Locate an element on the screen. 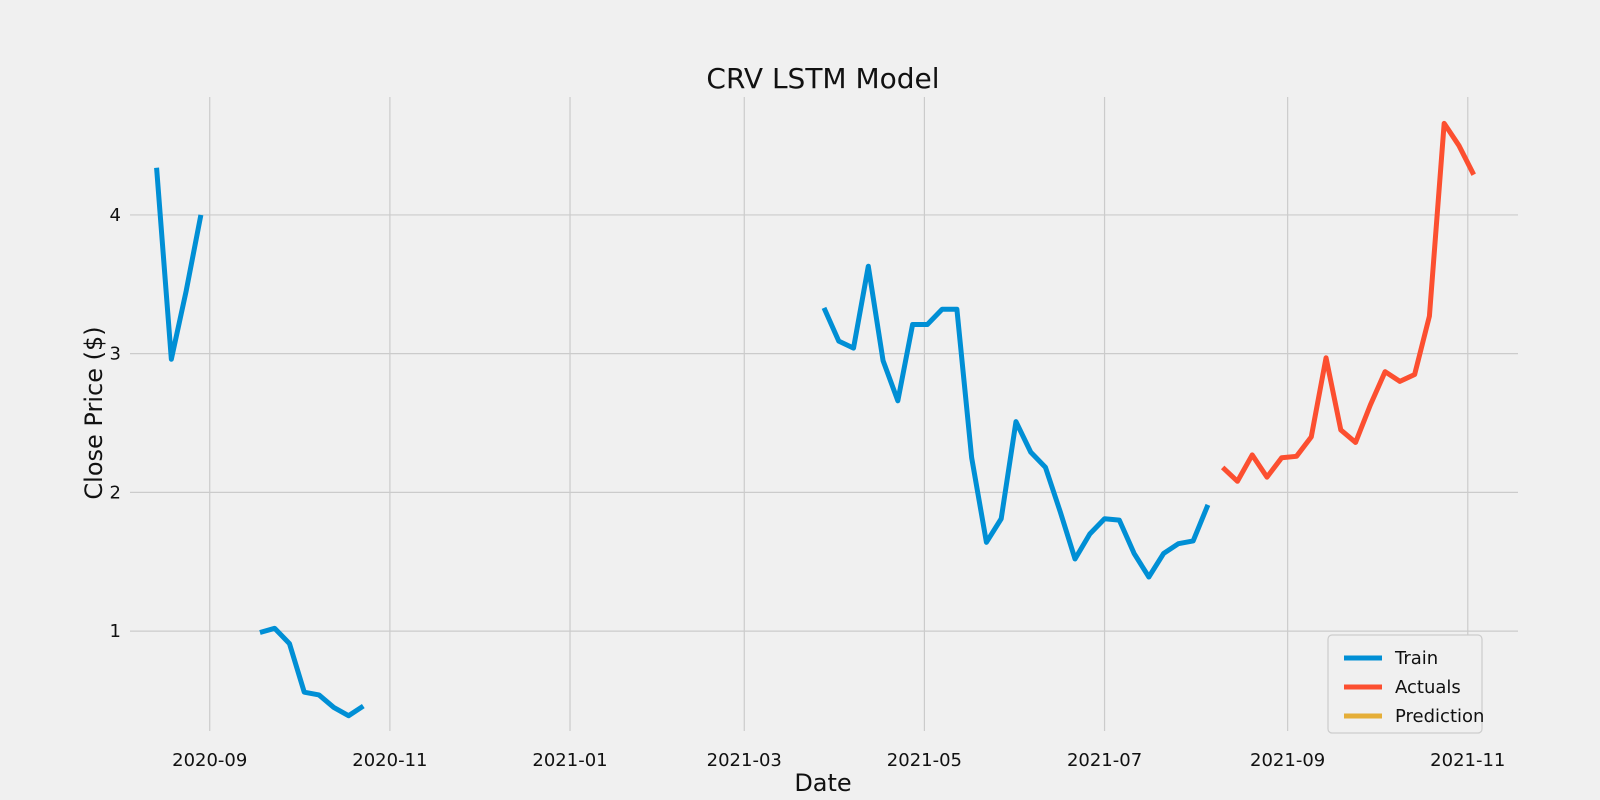 The width and height of the screenshot is (1600, 800). x-axis-label: Date is located at coordinates (822, 783).